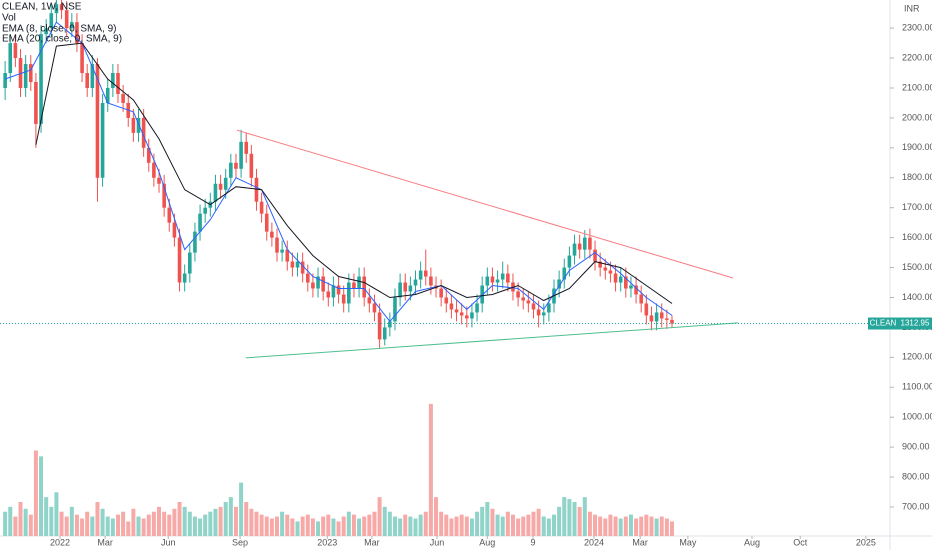 This screenshot has height=550, width=932. I want to click on x-tick-label: 2025, so click(866, 542).